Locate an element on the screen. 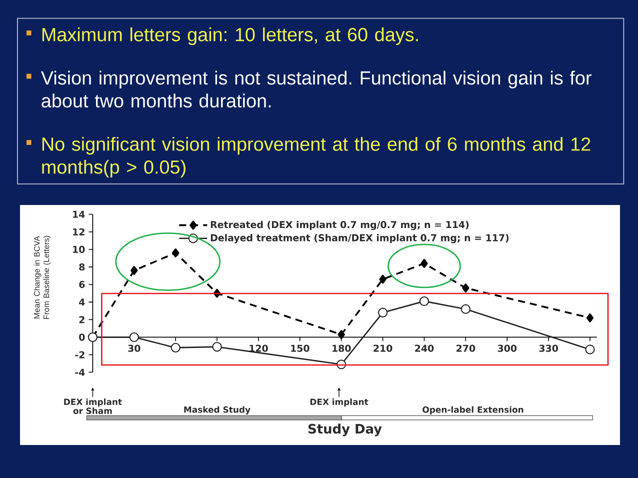 This screenshot has width=638, height=478. legend-label: Retreated (DEX implant 0.7 mg/0.7 mg; n = 114) is located at coordinates (339, 225).